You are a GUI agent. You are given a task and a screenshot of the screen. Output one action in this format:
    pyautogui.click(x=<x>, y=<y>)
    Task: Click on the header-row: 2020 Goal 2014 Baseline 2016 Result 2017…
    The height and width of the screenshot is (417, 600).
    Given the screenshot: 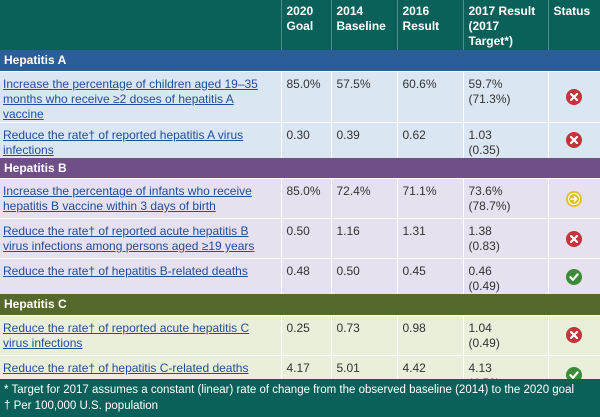 What is the action you would take?
    pyautogui.click(x=300, y=25)
    